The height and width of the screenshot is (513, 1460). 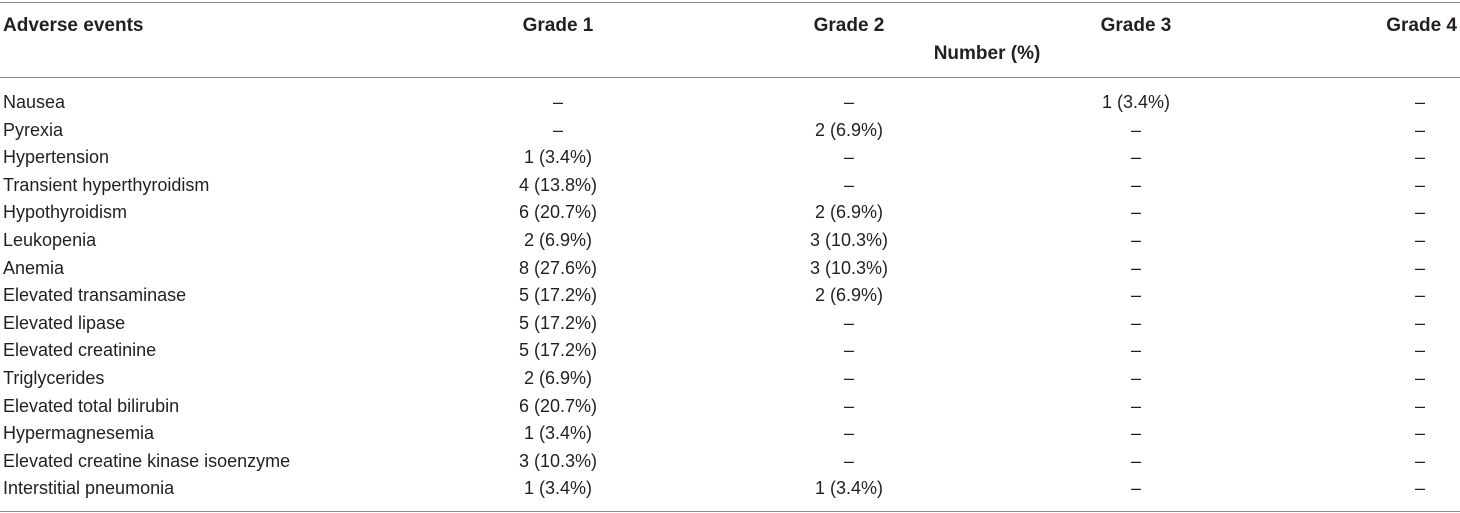 What do you see at coordinates (147, 460) in the screenshot?
I see `cell-event: Elevated creatine kinase isoenzyme` at bounding box center [147, 460].